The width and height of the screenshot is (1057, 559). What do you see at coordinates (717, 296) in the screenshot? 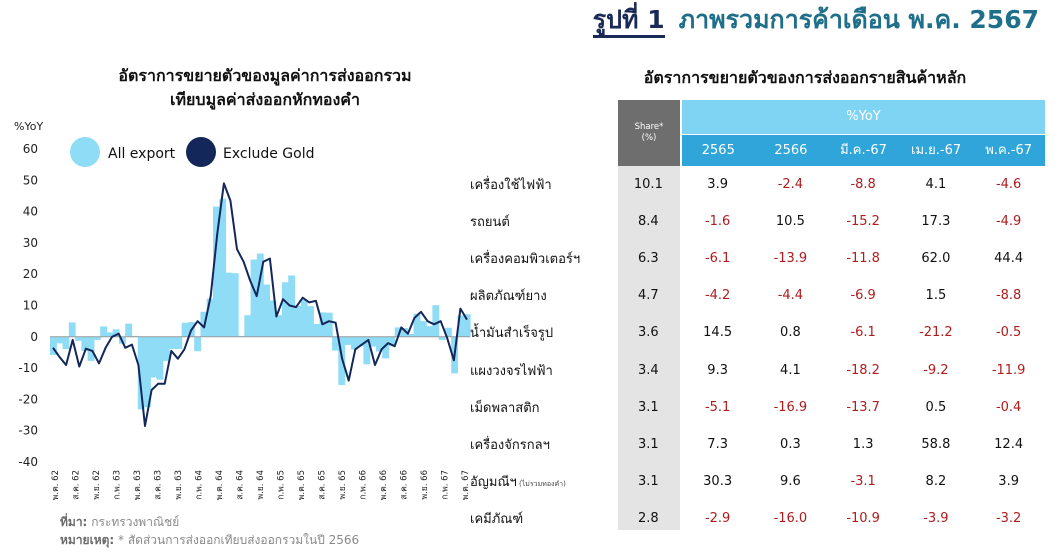
I see `yoy-value: -4.2` at bounding box center [717, 296].